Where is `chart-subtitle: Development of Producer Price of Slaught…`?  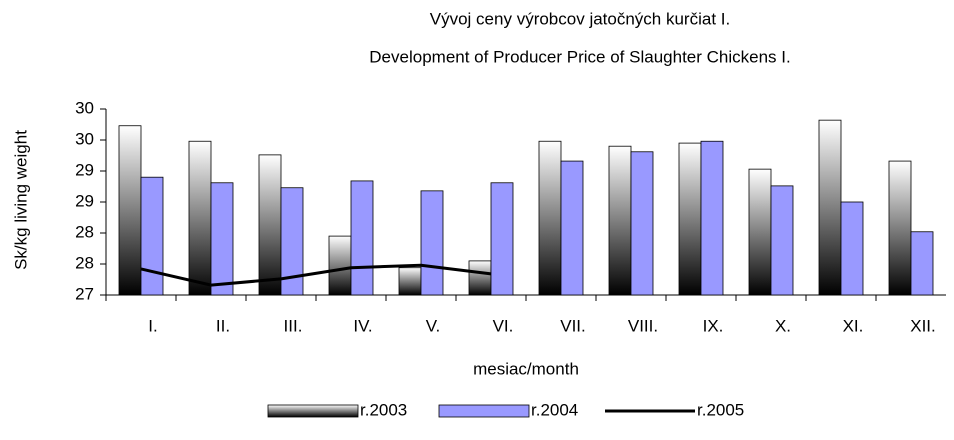
chart-subtitle: Development of Producer Price of Slaught… is located at coordinates (579, 56).